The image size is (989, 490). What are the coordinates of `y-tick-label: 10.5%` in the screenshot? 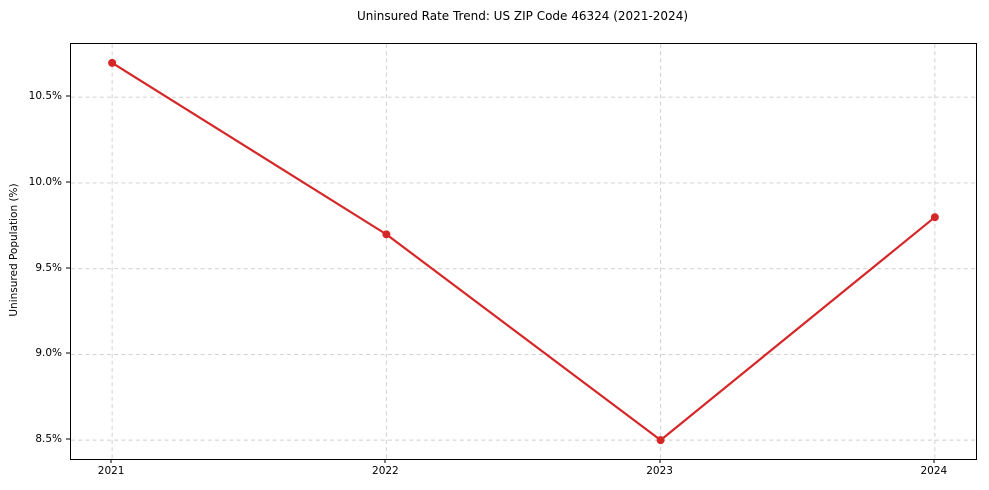 It's located at (45, 96).